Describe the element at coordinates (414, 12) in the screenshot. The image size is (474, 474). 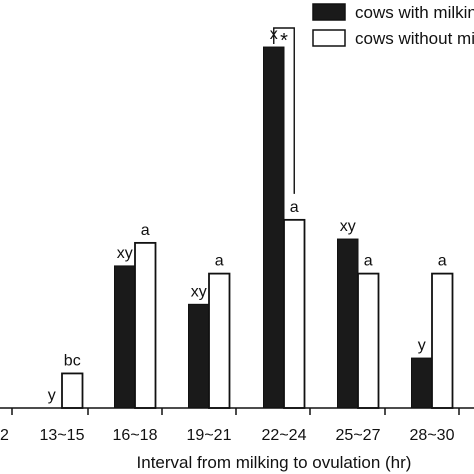
I see `legend-label: cows with milking` at that location.